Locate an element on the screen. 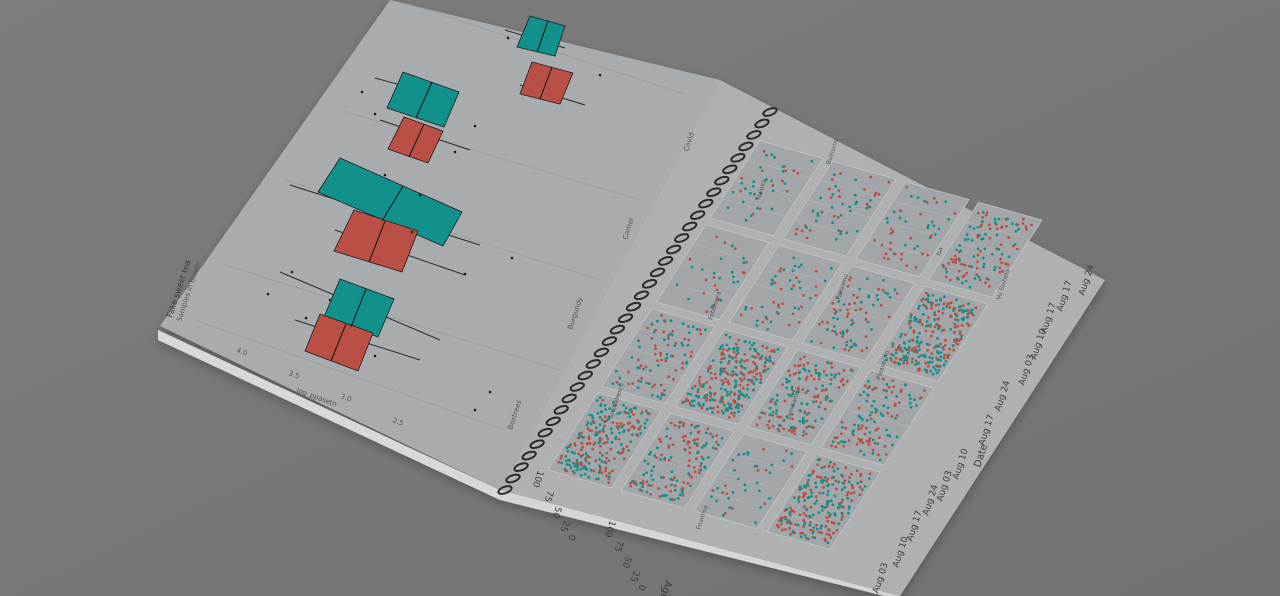 The width and height of the screenshot is (1280, 596). y-tick-bottom-5: 0 is located at coordinates (640, 587).